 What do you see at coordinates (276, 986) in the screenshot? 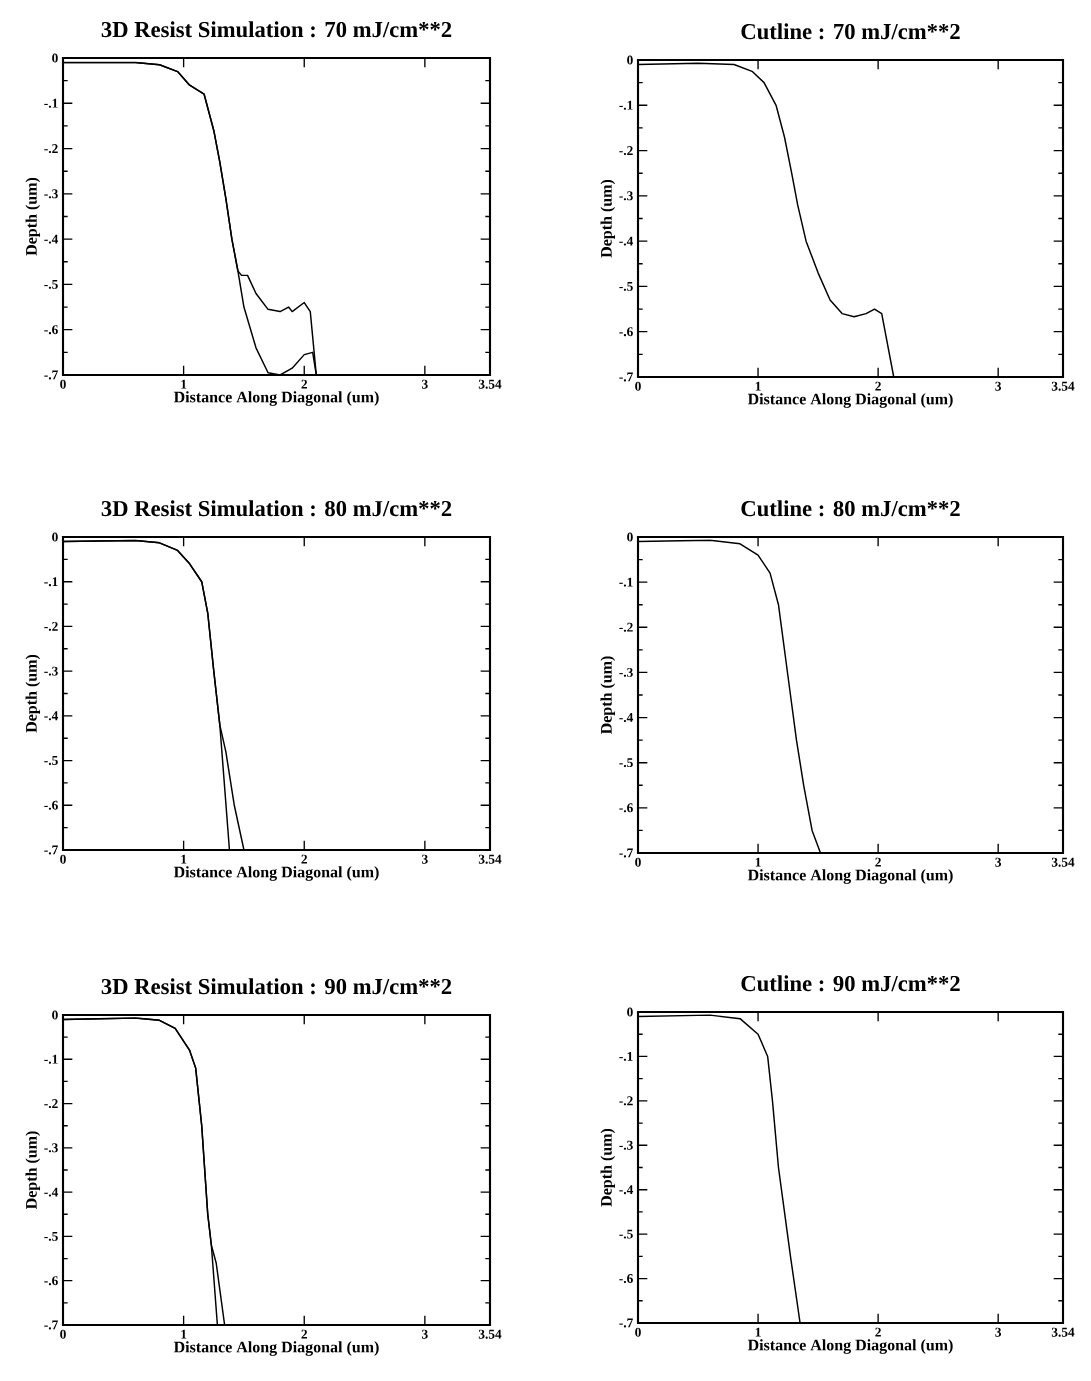
I see `chart-title: 3D Resist Simulation : 90 mJ/cm**2` at bounding box center [276, 986].